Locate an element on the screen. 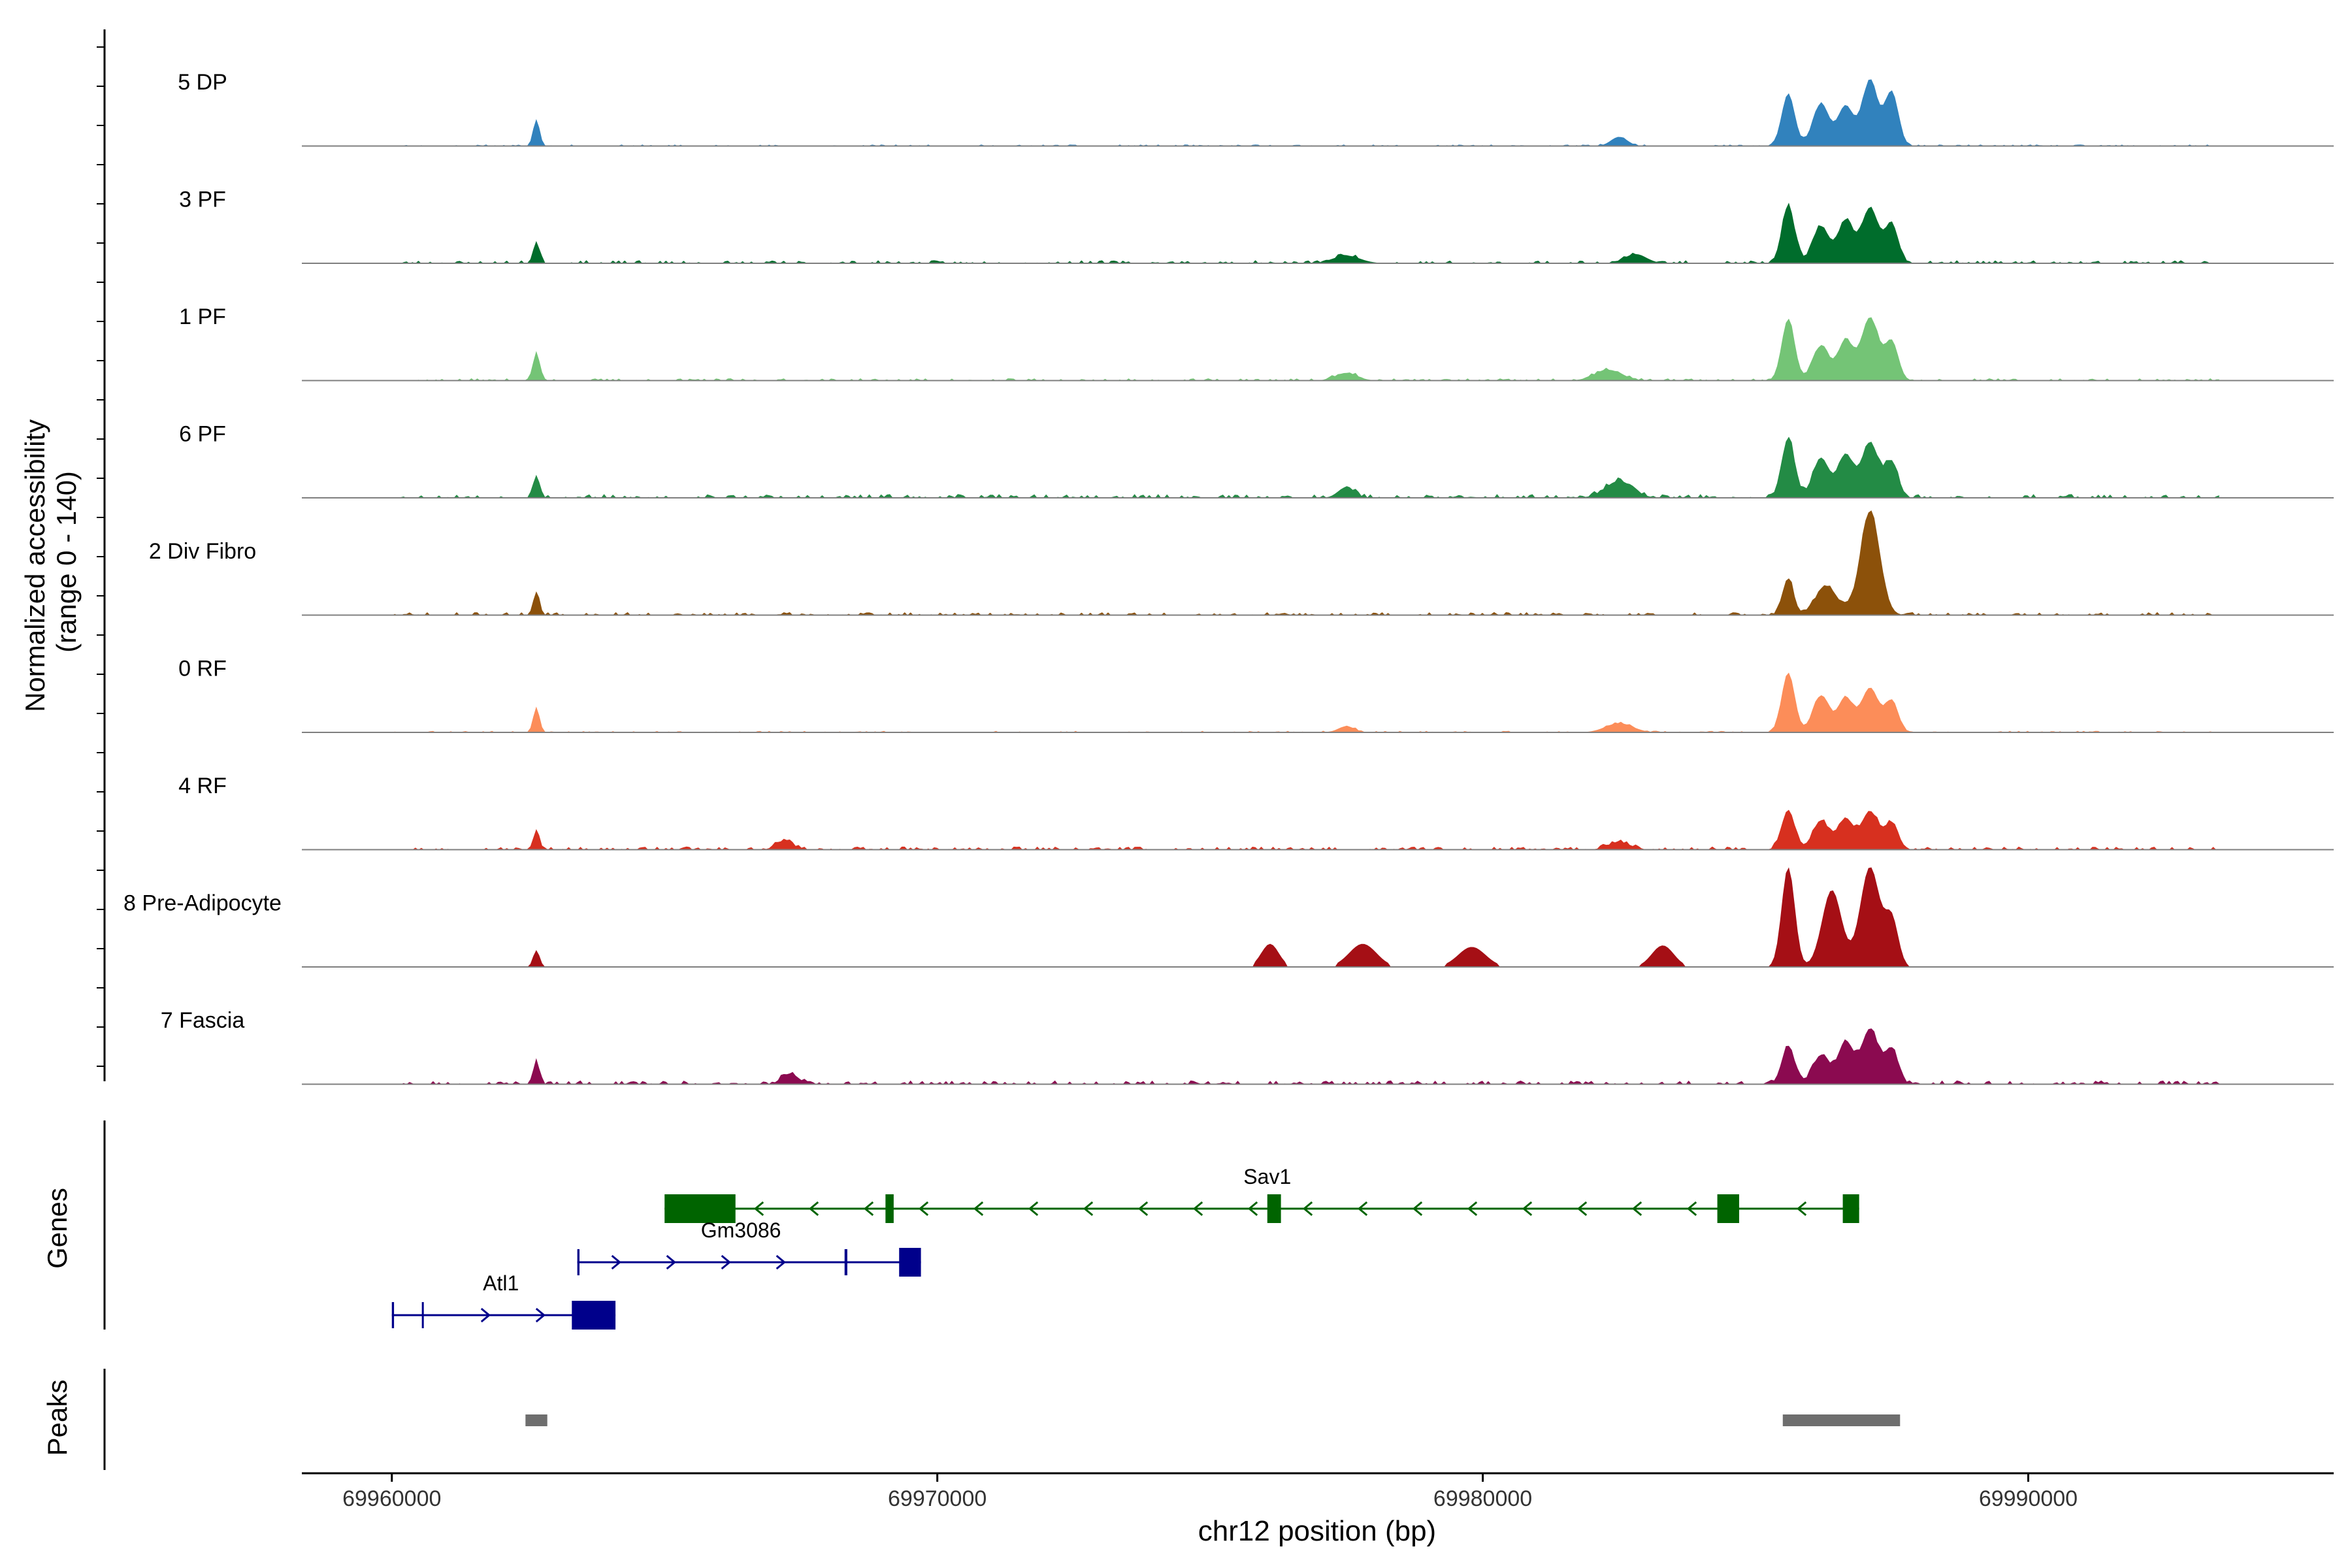 This screenshot has height=1568, width=2352. track-3: 1 PF is located at coordinates (1256, 343).